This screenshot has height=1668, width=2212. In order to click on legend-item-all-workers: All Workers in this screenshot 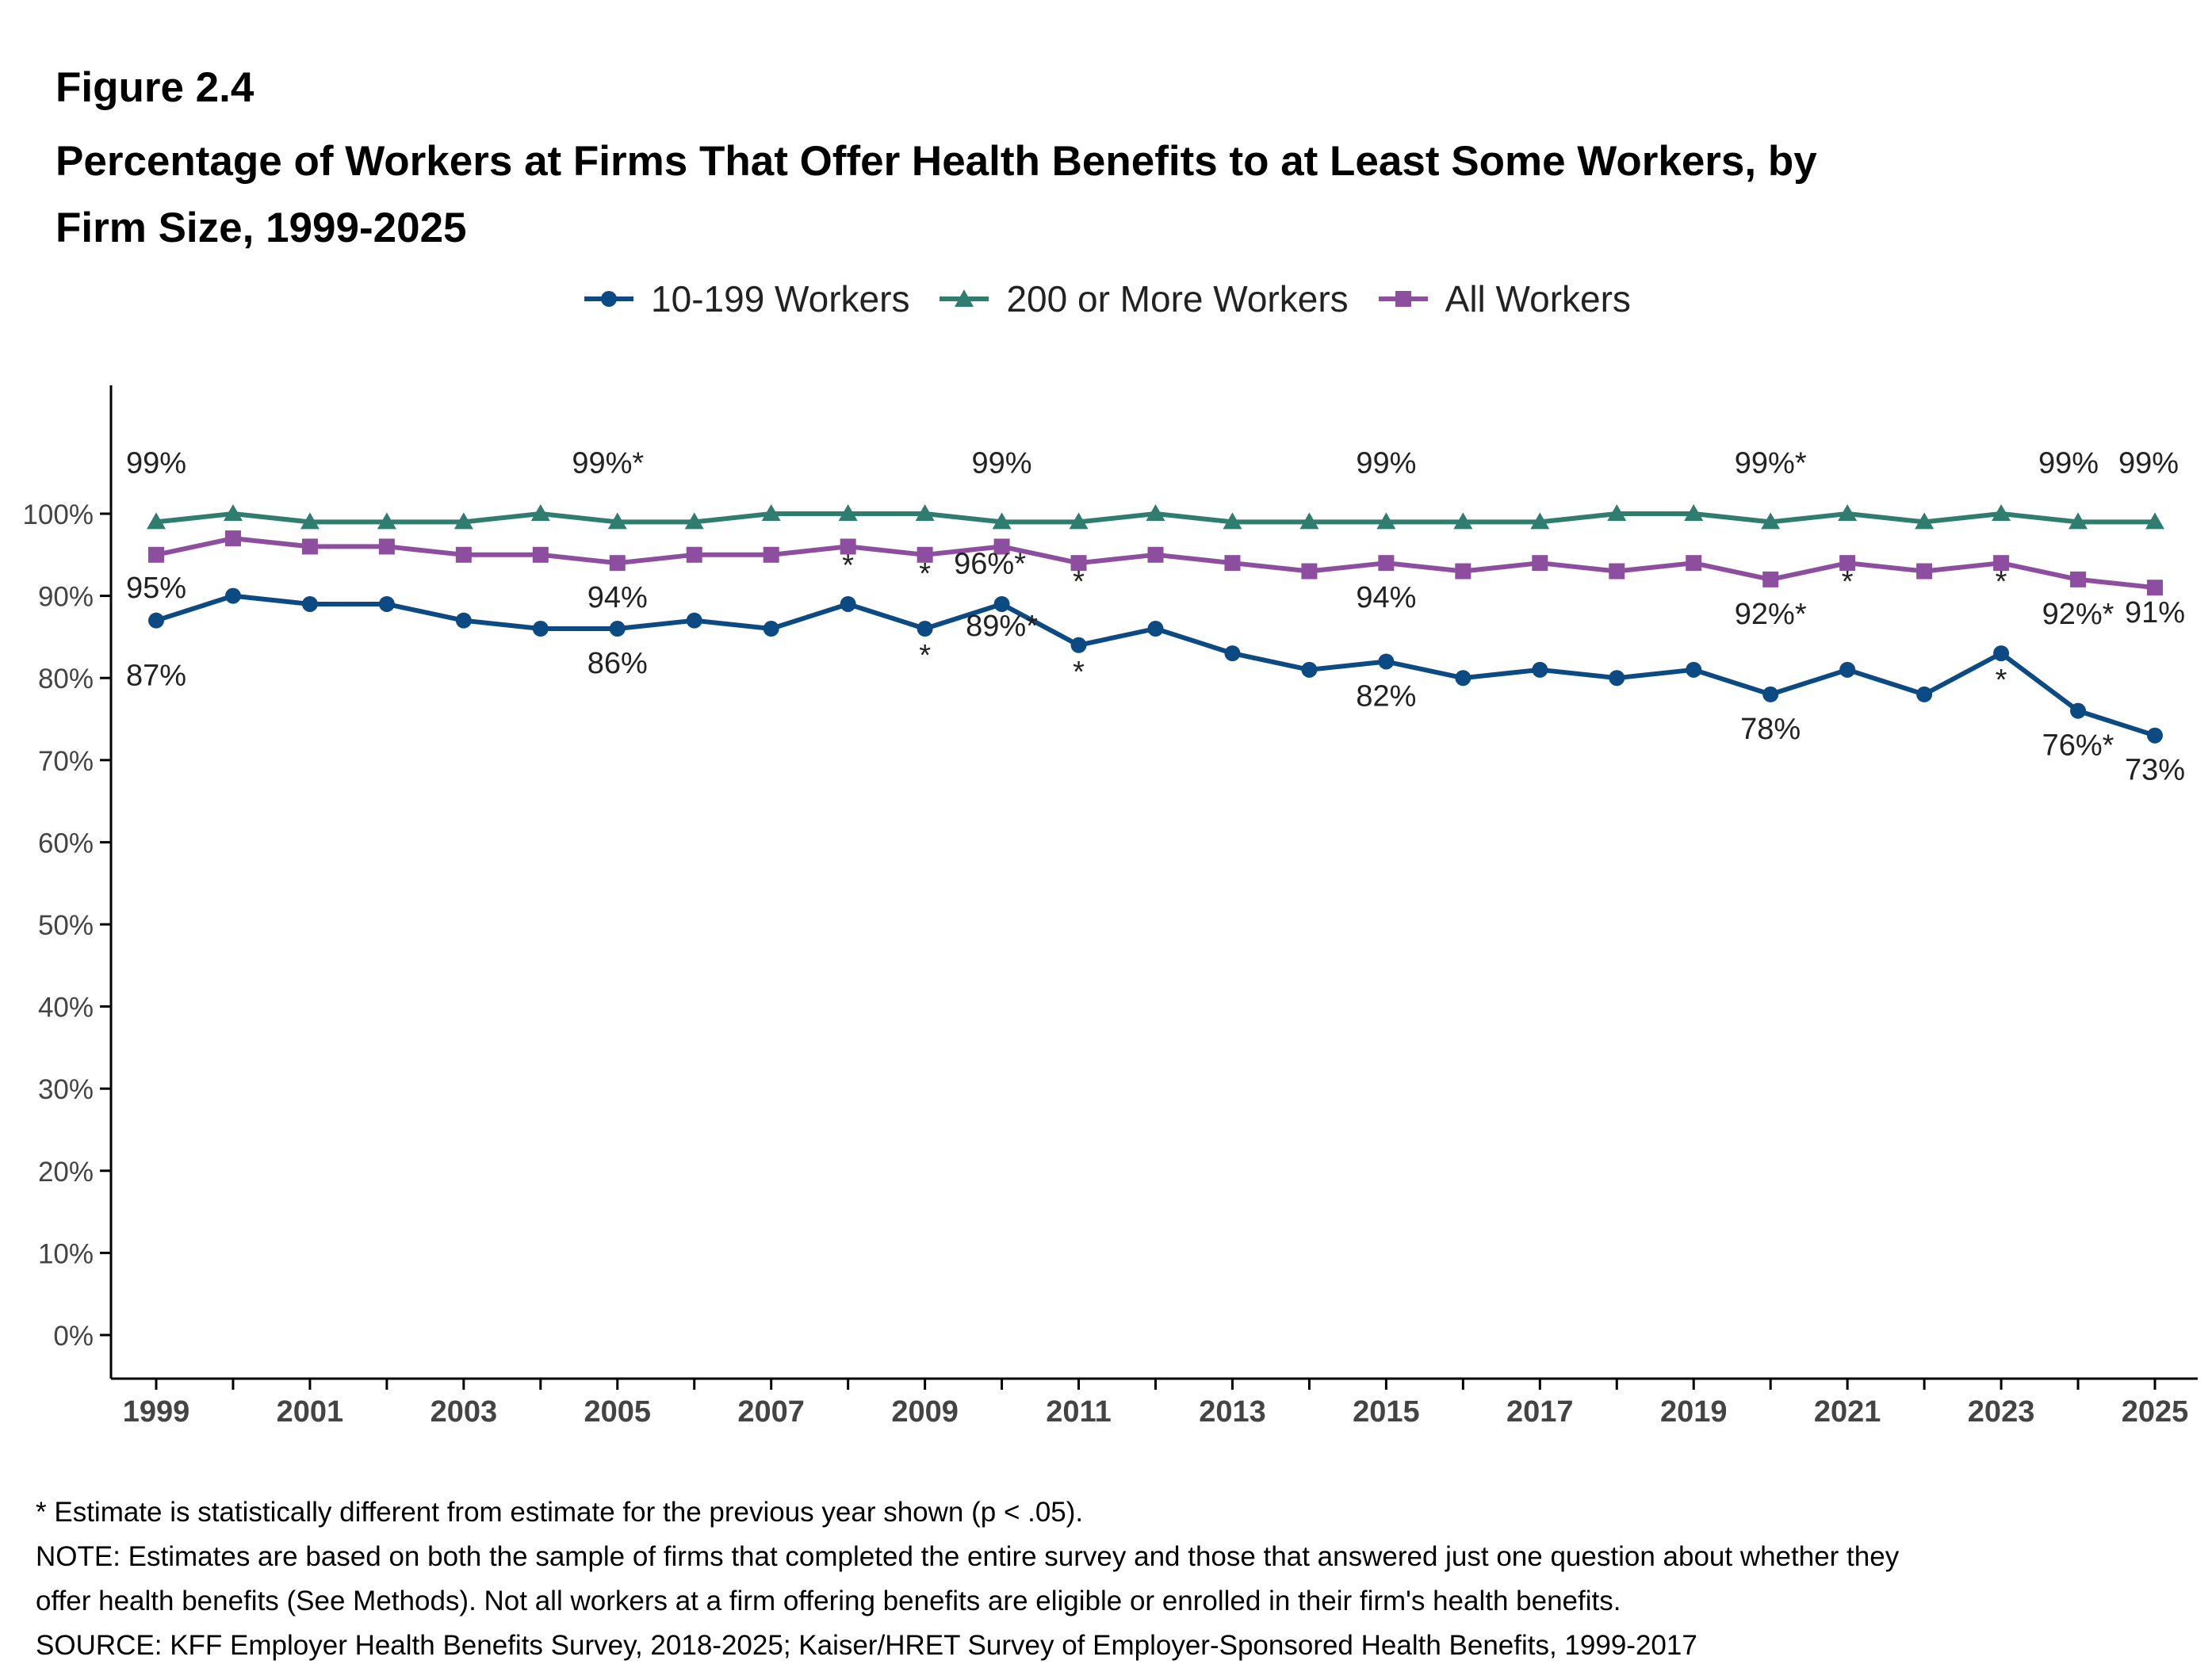, I will do `click(1504, 298)`.